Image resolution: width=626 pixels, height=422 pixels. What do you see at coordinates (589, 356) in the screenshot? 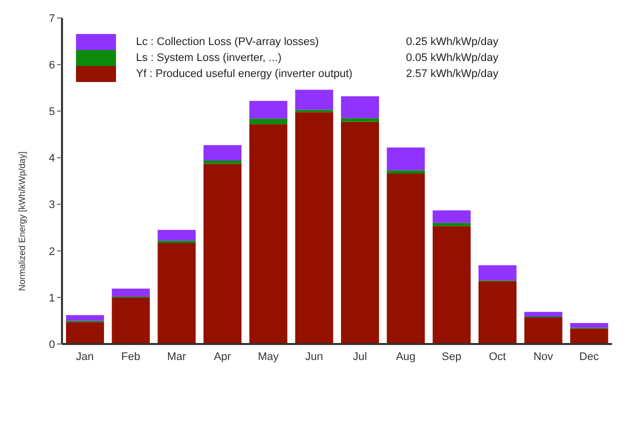
I see `x-tick-label: Dec` at bounding box center [589, 356].